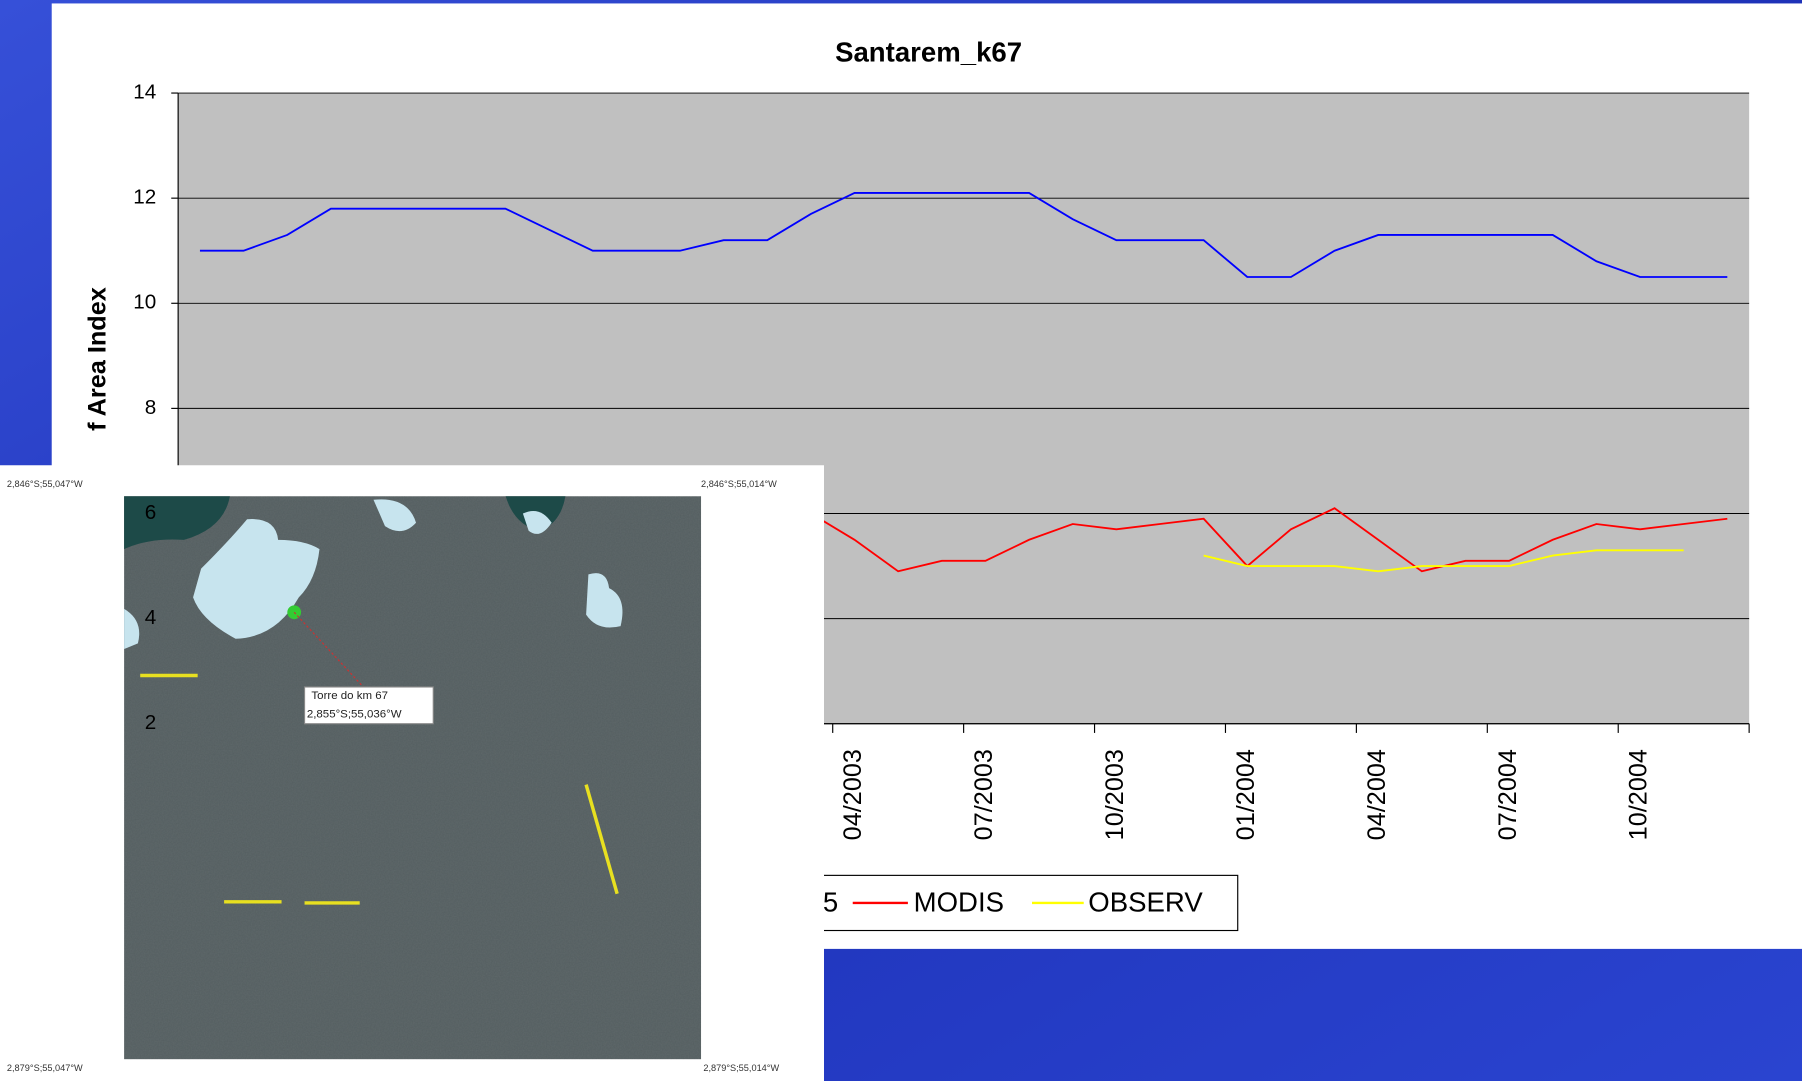 This screenshot has height=1081, width=1802. I want to click on y-tick-label: 2, so click(151, 722).